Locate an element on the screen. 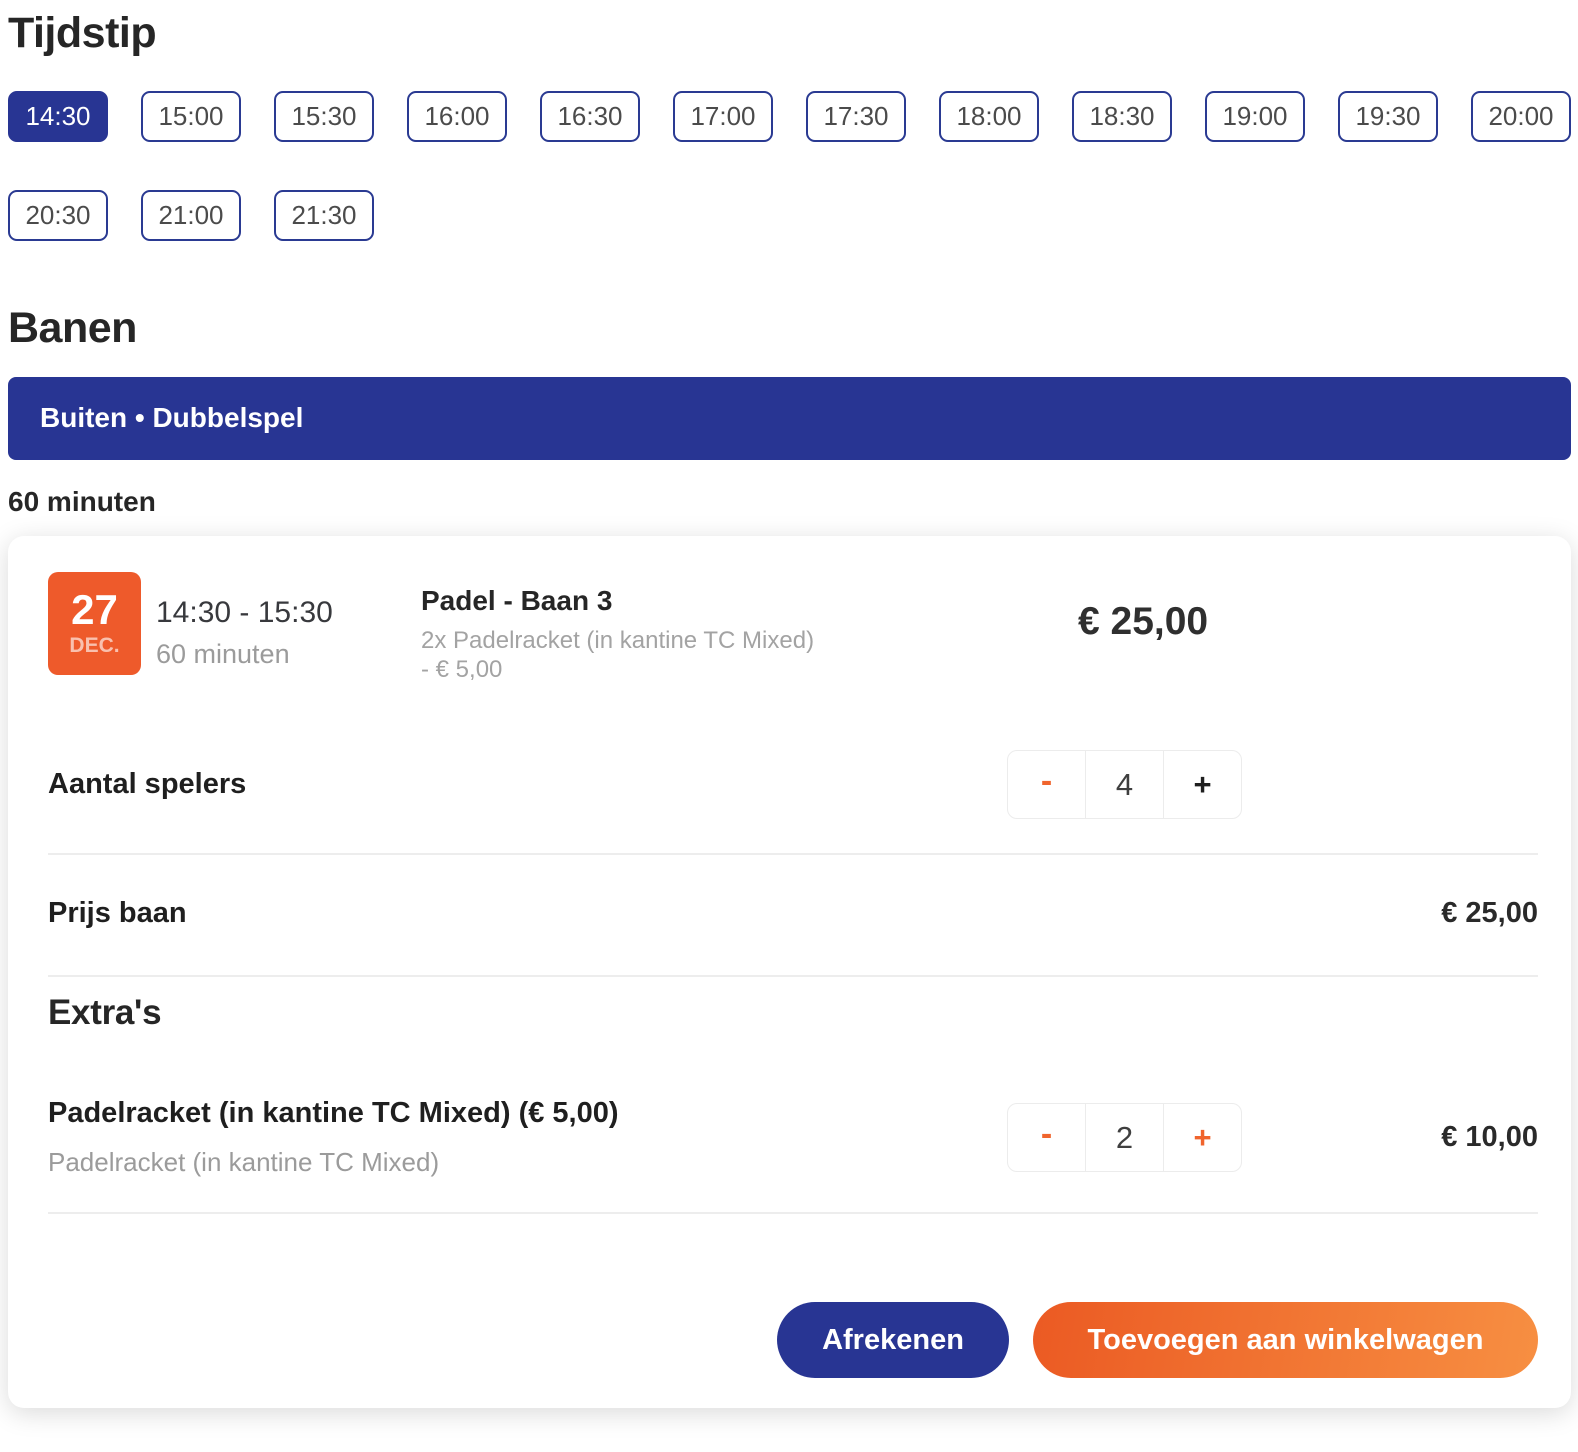 The image size is (1578, 1452). court-price-label: Prijs baan is located at coordinates (117, 912).